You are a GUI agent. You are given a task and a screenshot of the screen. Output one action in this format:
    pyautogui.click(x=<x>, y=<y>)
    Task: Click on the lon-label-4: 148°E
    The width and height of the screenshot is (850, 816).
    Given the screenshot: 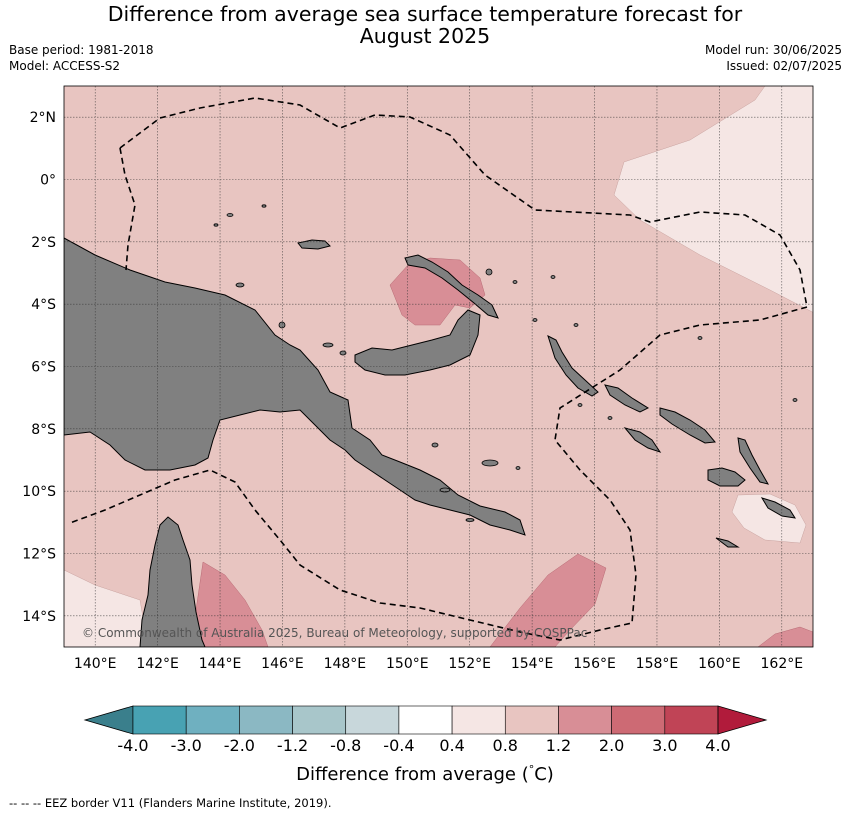 What is the action you would take?
    pyautogui.click(x=345, y=664)
    